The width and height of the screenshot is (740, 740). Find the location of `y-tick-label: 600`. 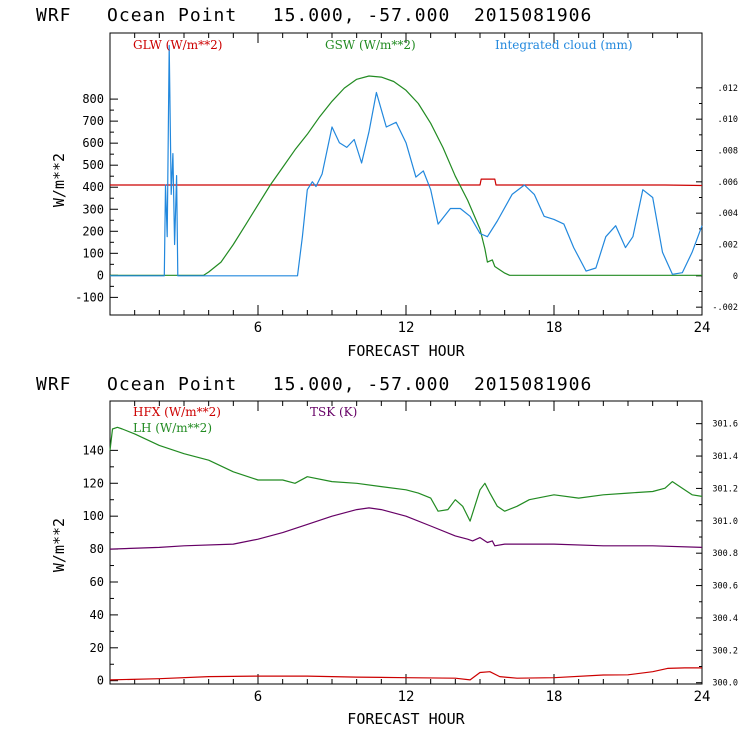

y-tick-label: 600 is located at coordinates (93, 143).